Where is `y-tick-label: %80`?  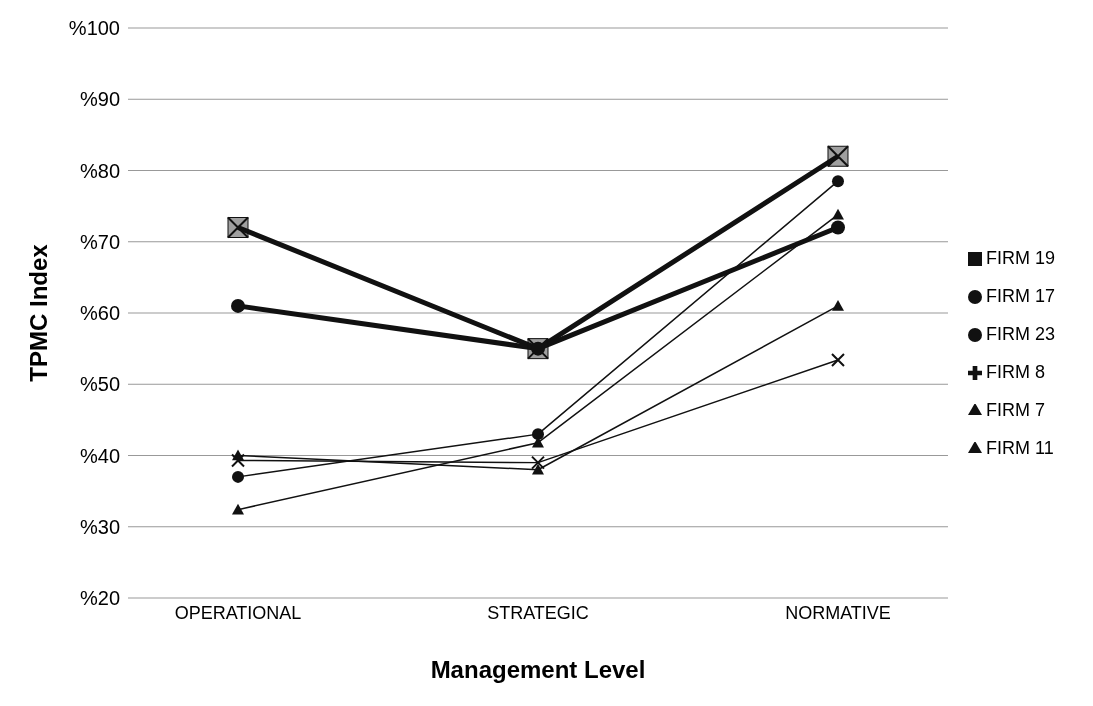 y-tick-label: %80 is located at coordinates (99, 170).